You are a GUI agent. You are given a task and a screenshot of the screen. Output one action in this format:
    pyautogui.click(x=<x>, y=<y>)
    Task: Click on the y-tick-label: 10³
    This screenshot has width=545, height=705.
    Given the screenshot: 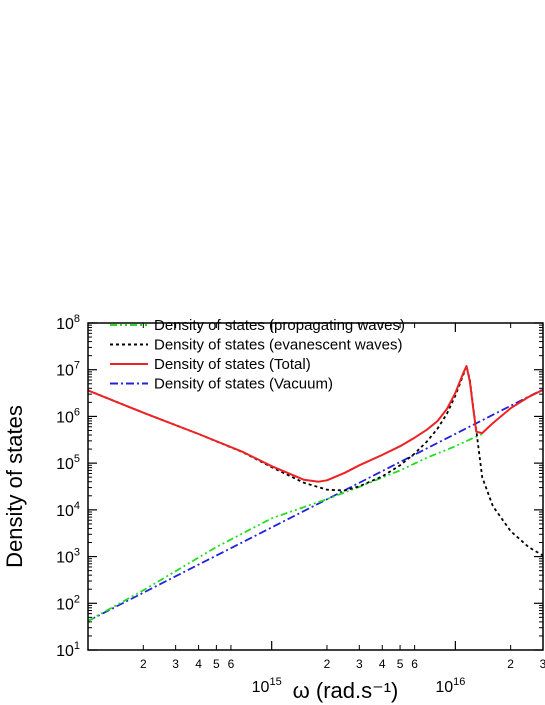 What is the action you would take?
    pyautogui.click(x=68, y=557)
    